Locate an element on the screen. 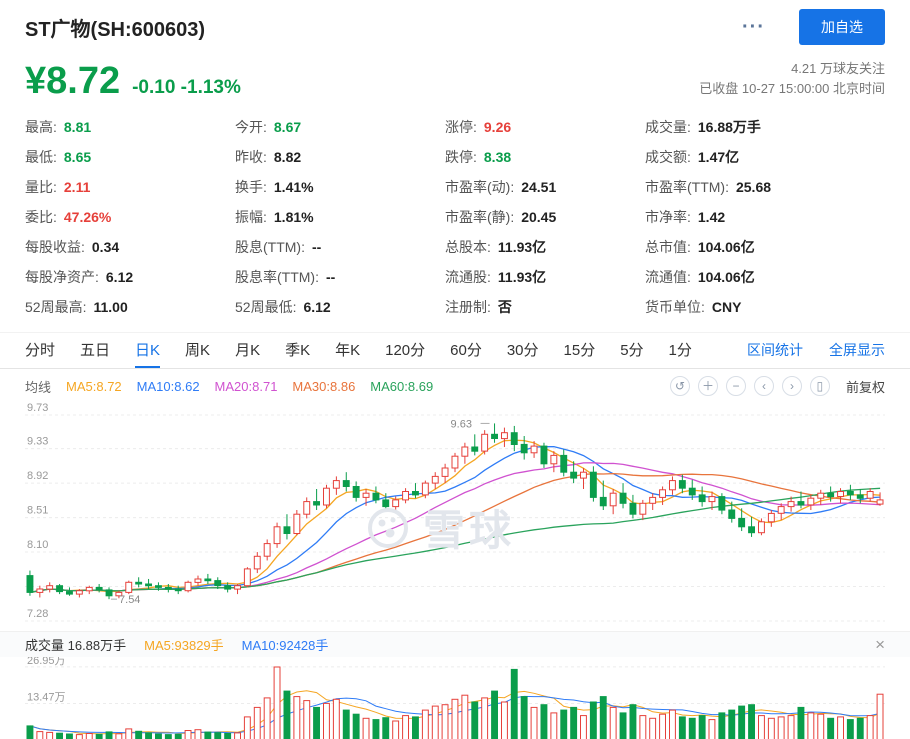 This screenshot has height=739, width=910. volume-header: 成交量 16.88万手 MA5:93829手 MA10:92428手 × is located at coordinates (455, 644).